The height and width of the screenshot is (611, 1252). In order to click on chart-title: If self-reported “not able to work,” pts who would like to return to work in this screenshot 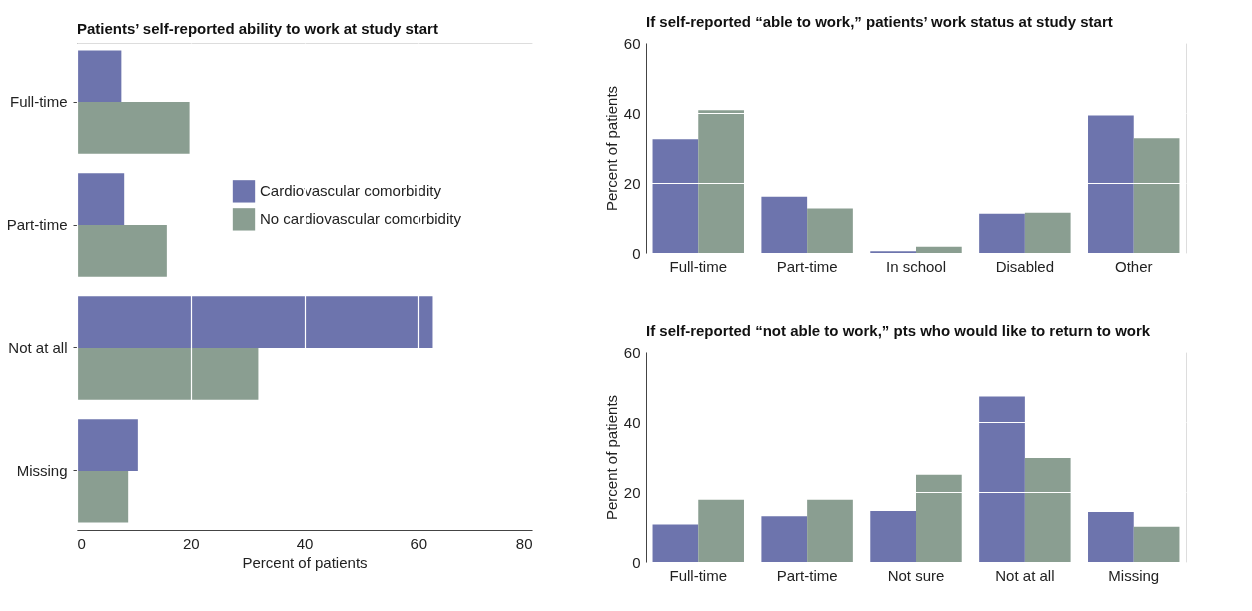, I will do `click(898, 330)`.